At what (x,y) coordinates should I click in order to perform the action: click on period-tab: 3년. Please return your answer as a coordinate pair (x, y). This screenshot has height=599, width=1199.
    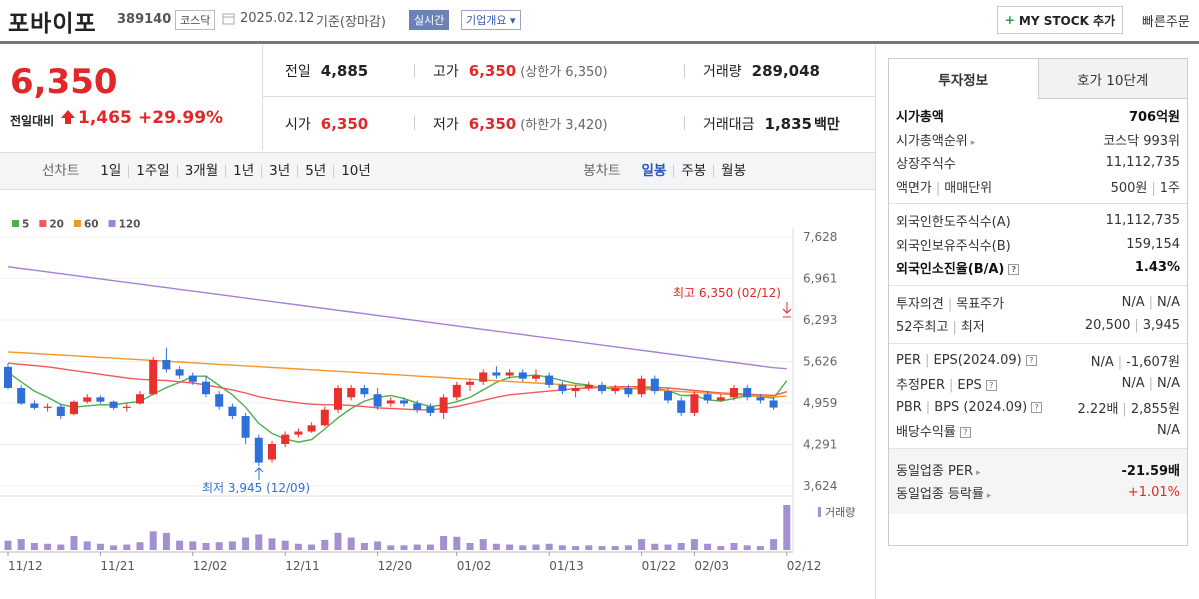
    Looking at the image, I should click on (279, 171).